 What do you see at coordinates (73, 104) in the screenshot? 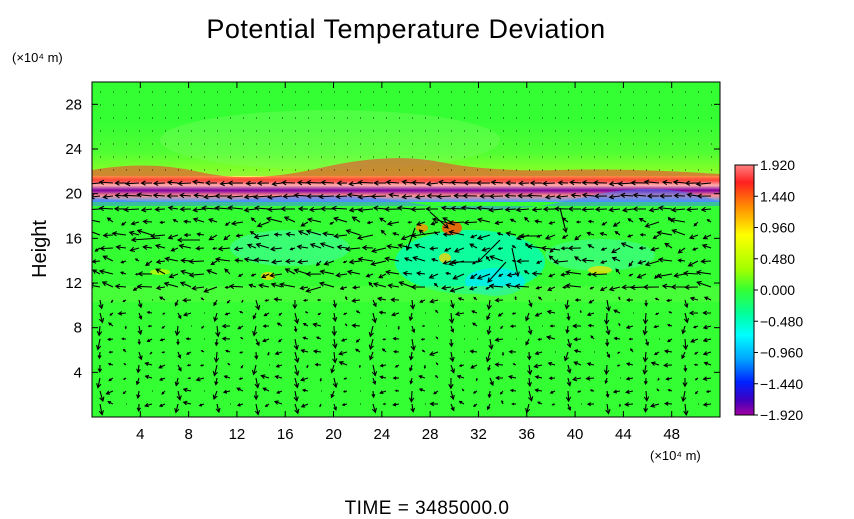
I see `y-tick-label: 28` at bounding box center [73, 104].